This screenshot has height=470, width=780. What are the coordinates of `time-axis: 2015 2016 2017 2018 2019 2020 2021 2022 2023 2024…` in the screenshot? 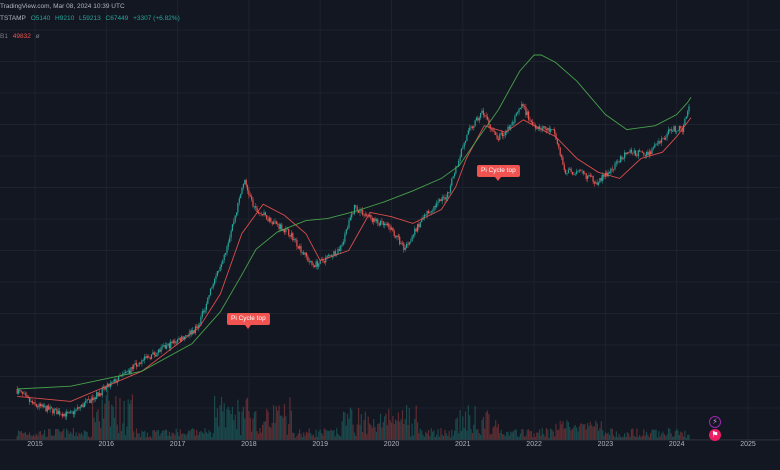 It's located at (390, 448).